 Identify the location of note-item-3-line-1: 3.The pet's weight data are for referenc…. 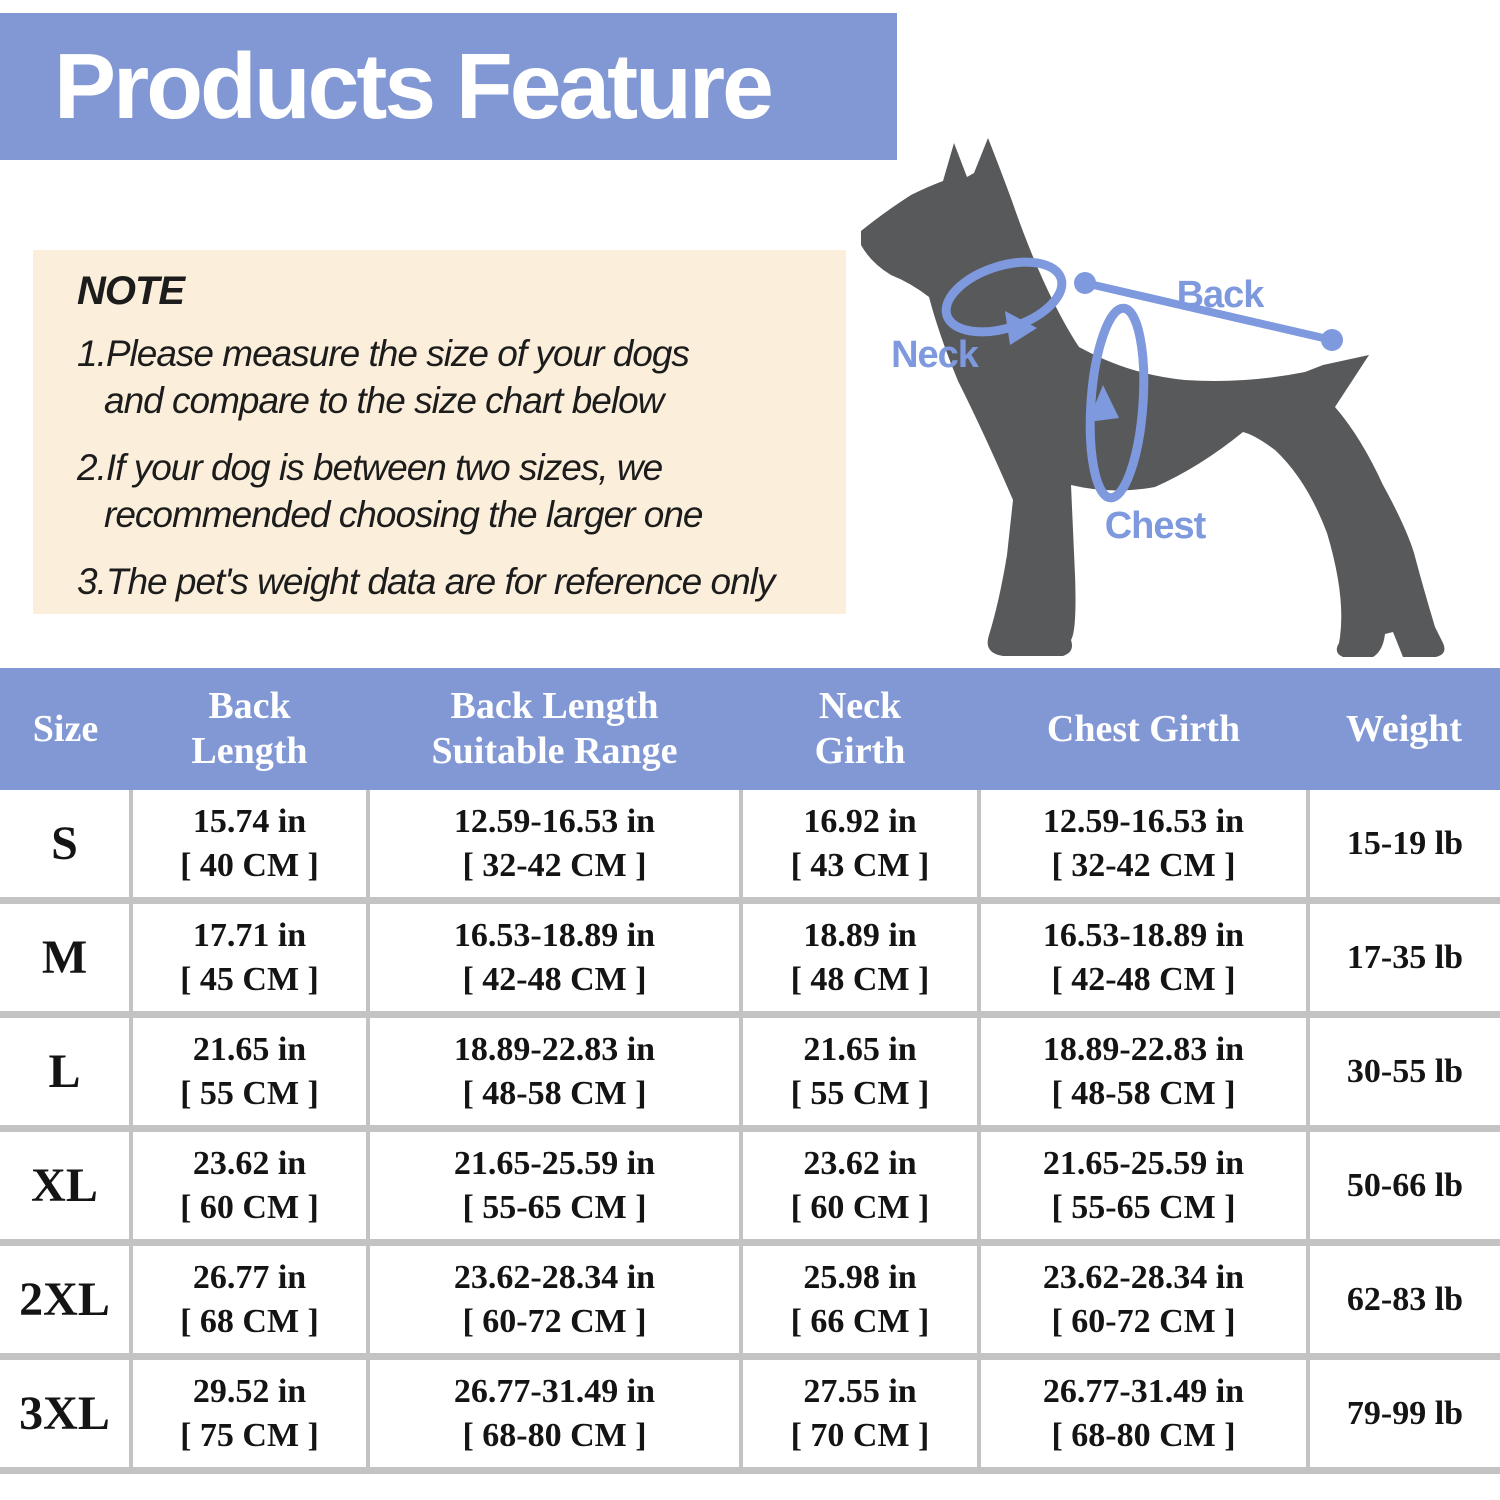
(426, 581).